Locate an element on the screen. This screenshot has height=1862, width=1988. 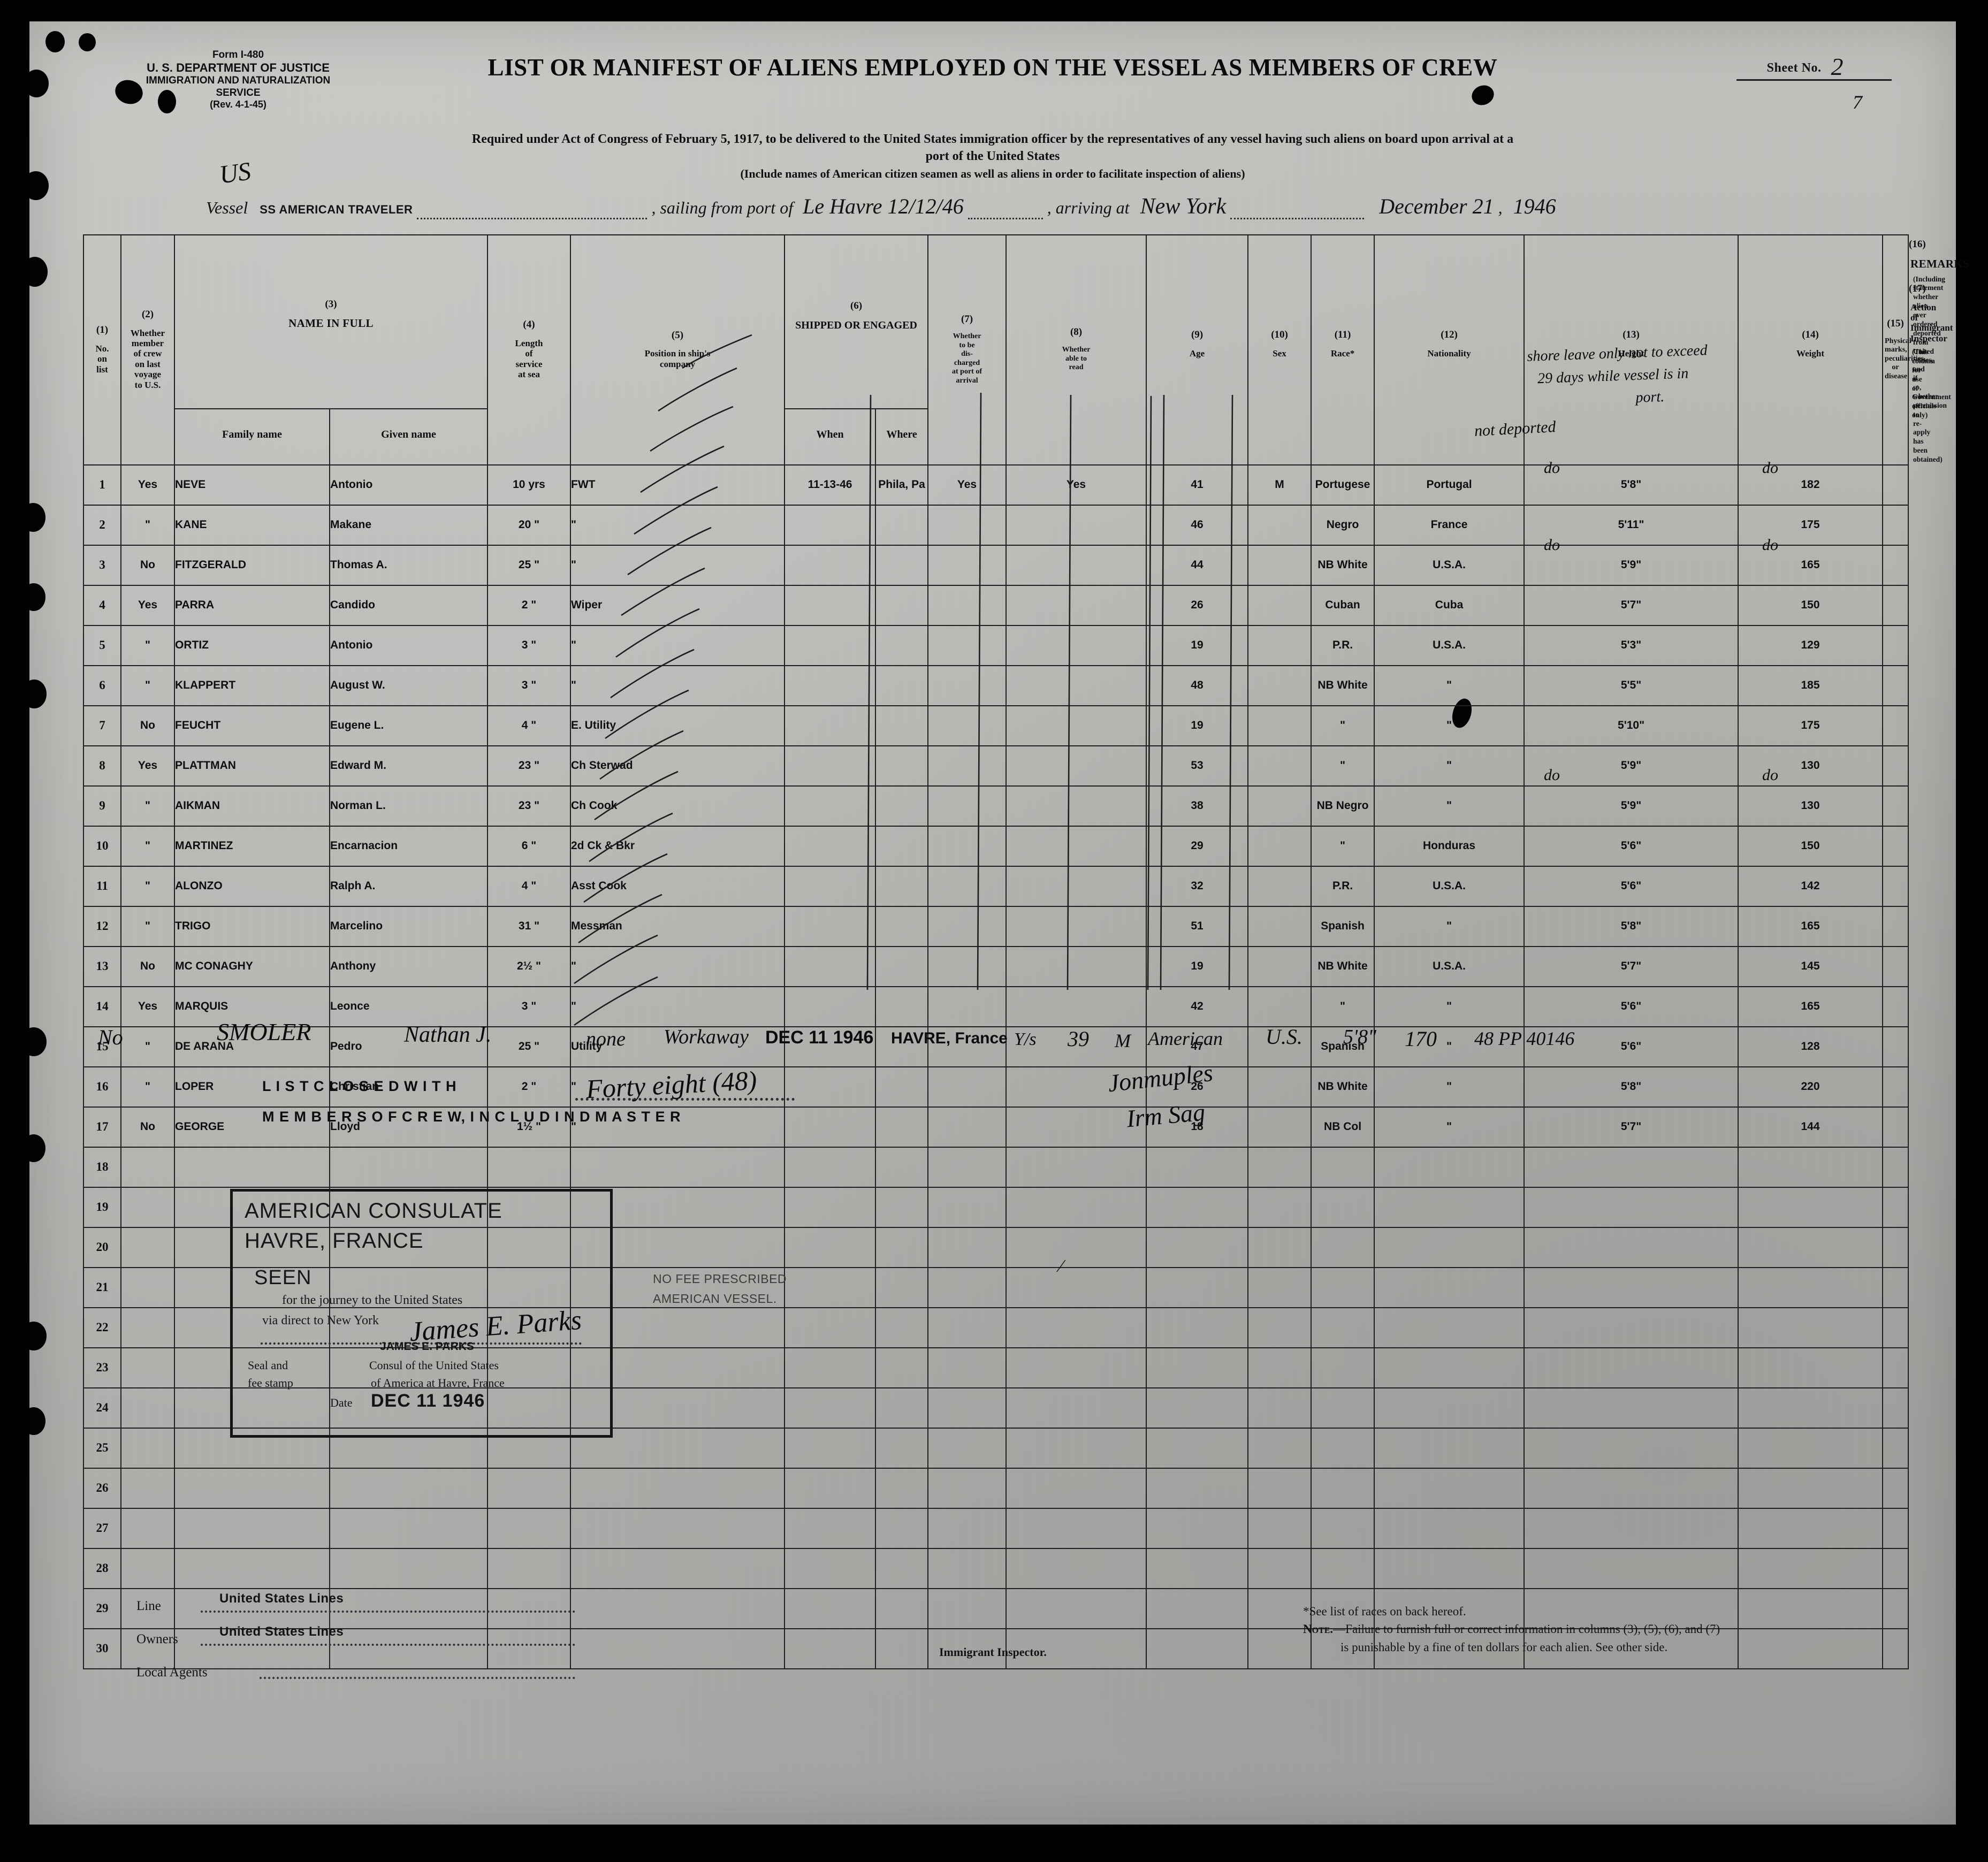
cell-given: Norman L. is located at coordinates (408, 806).